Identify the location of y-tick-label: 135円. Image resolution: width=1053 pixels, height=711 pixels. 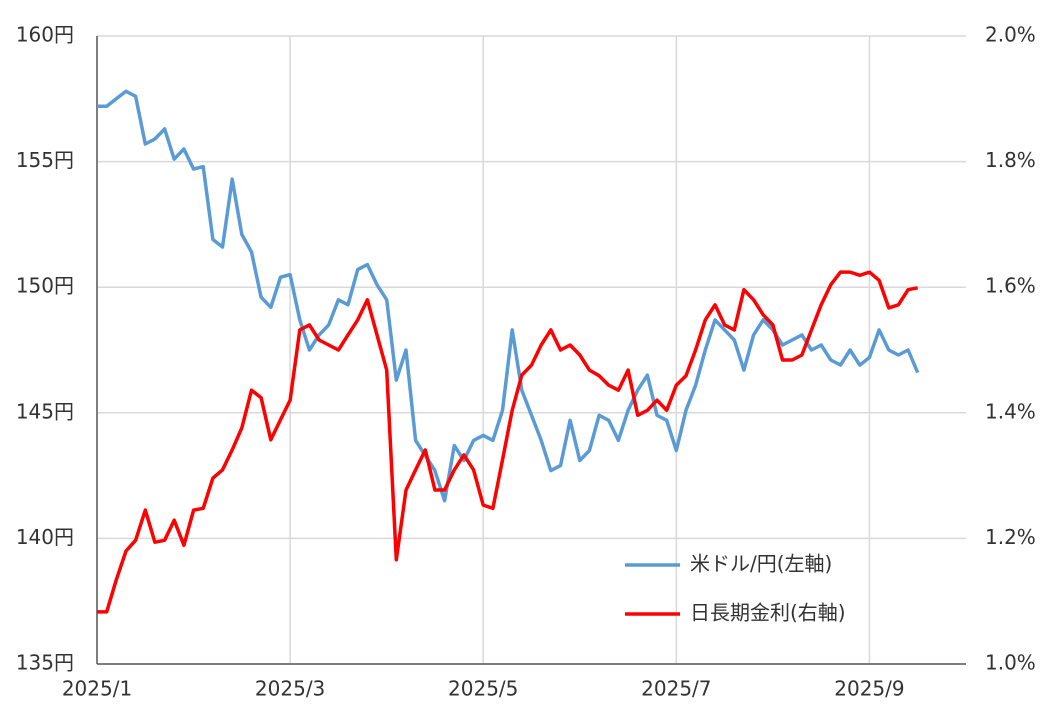
(45, 663).